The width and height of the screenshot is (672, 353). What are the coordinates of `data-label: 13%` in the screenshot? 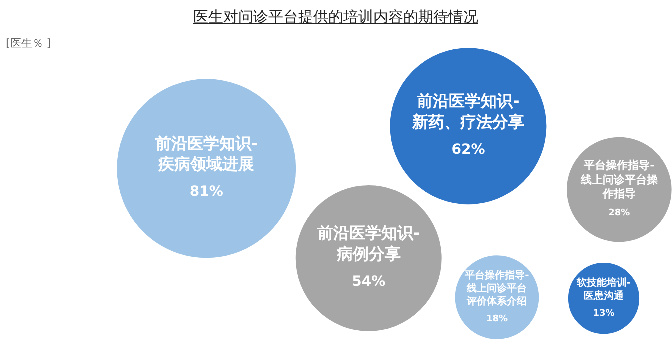 It's located at (604, 313).